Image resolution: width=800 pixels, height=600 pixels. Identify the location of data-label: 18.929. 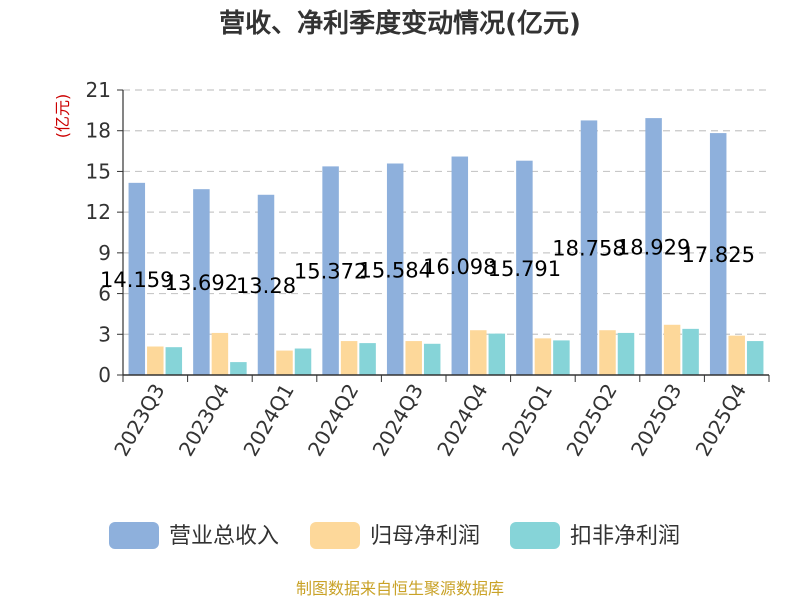
(653, 248).